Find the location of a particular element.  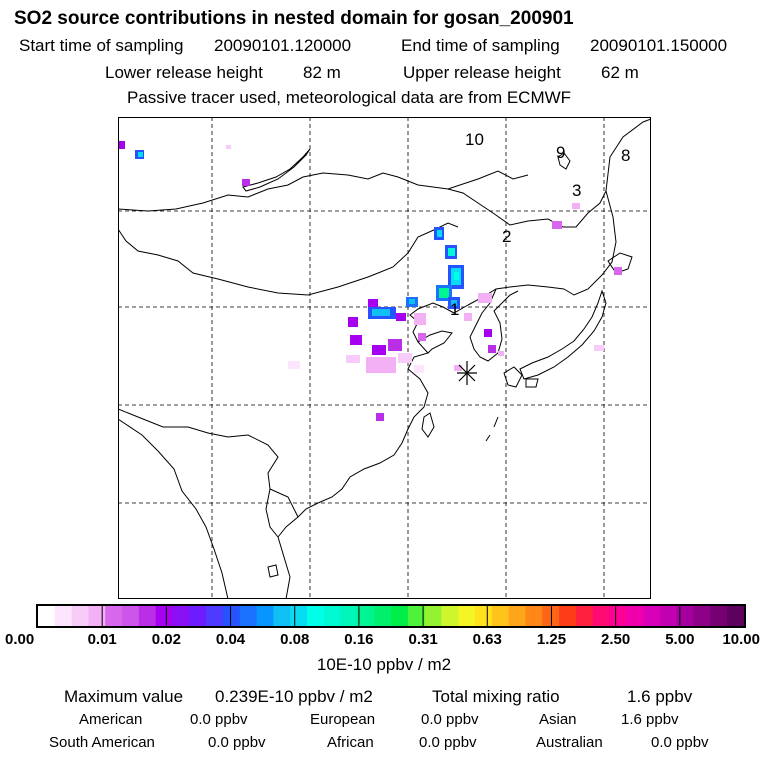

sakhalin is located at coordinates (564, 161).